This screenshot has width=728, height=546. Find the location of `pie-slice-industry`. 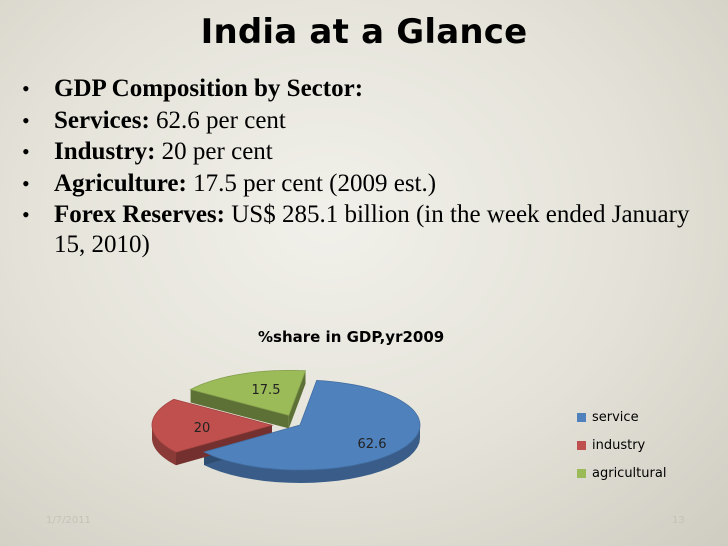

pie-slice-industry is located at coordinates (212, 425).